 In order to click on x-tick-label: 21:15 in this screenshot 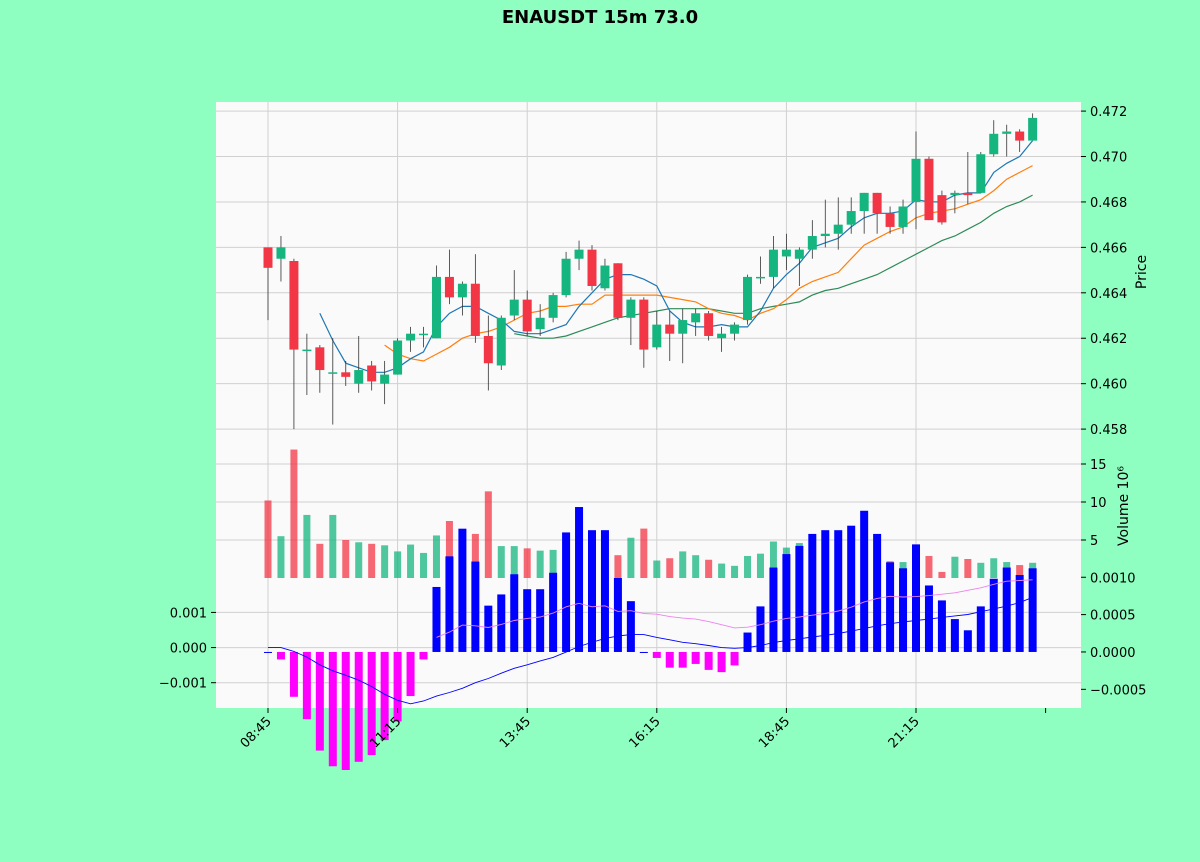, I will do `click(904, 732)`.